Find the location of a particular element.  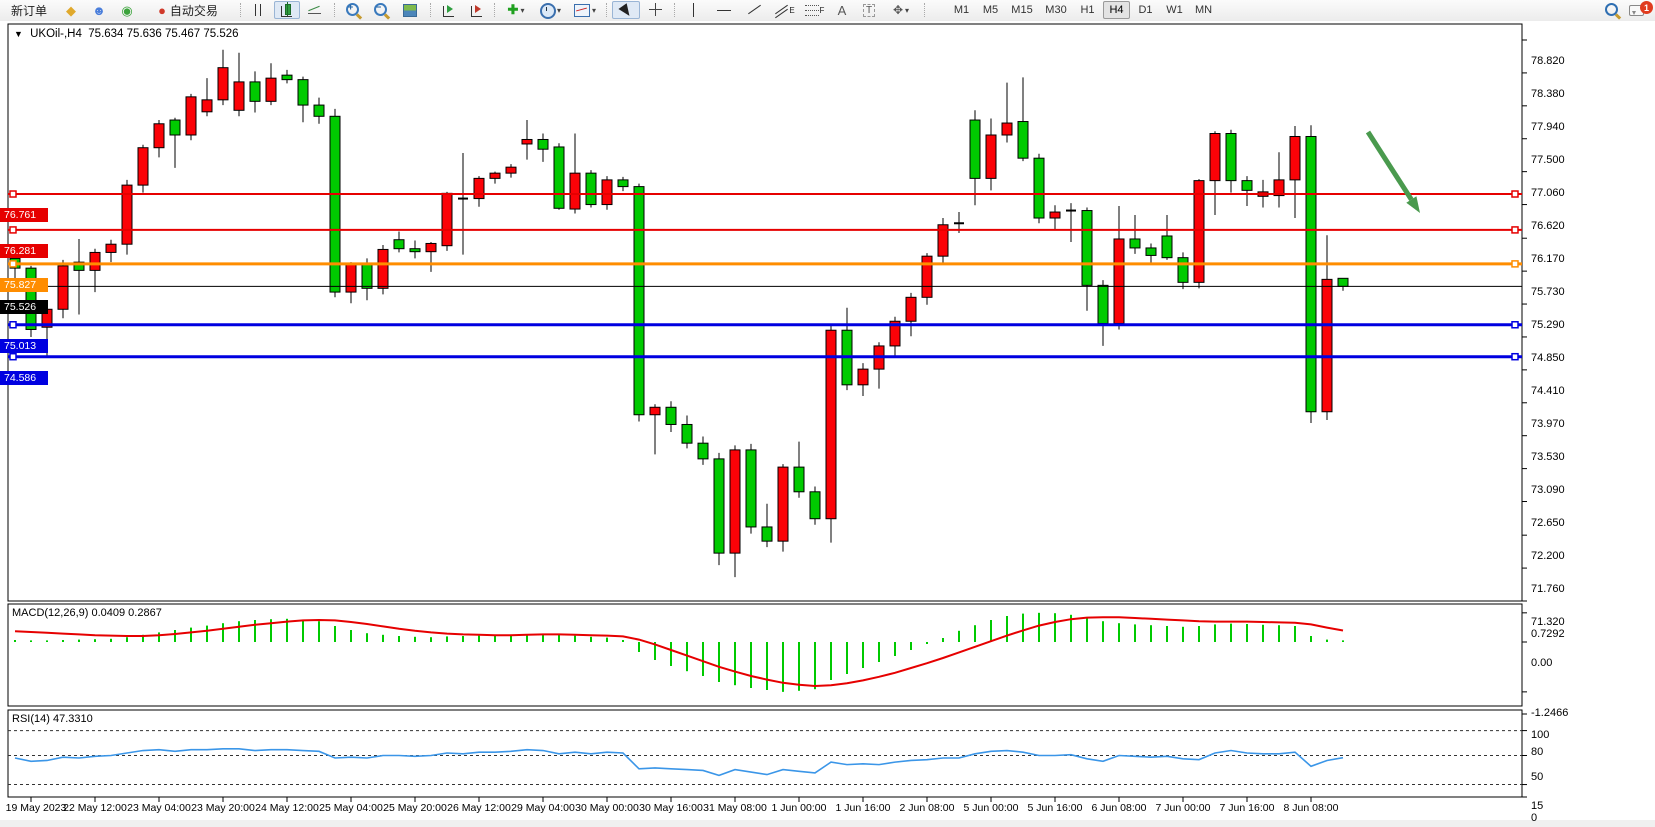

rsi-indicator-label: RSI(14) 47.3310 is located at coordinates (52, 719).